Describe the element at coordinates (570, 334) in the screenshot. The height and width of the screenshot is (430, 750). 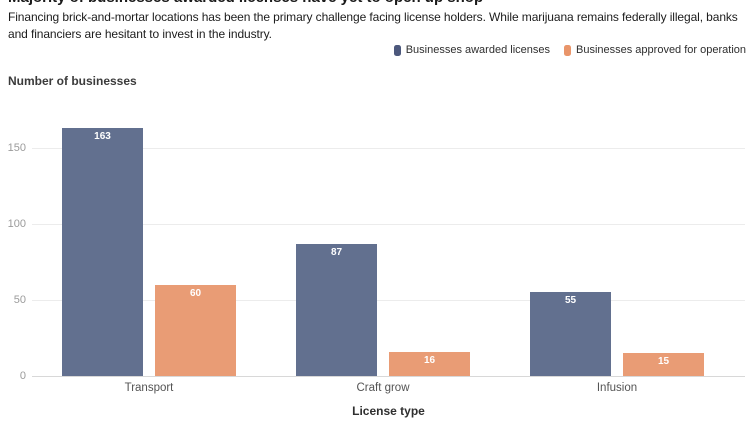
I see `bar-awarded-infusion: 55` at that location.